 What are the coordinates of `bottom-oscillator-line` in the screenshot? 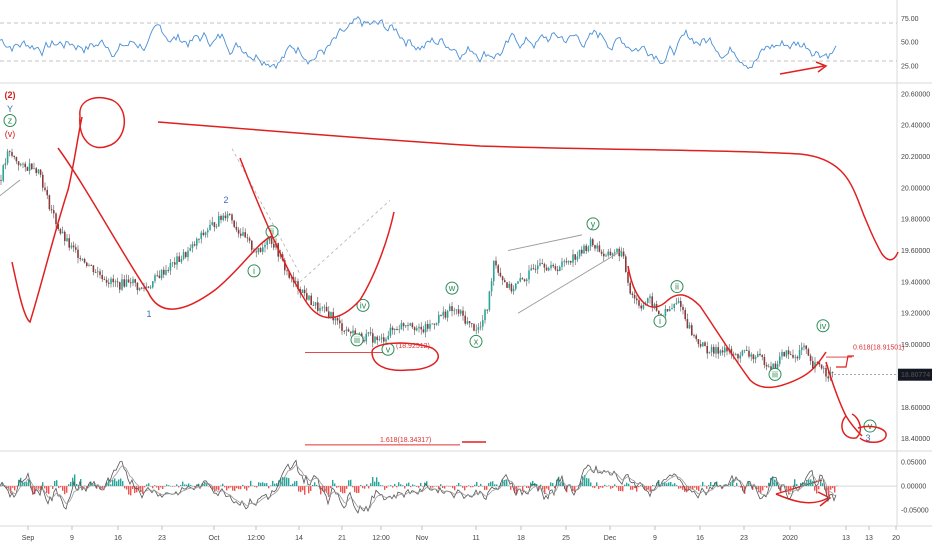 It's located at (418, 486).